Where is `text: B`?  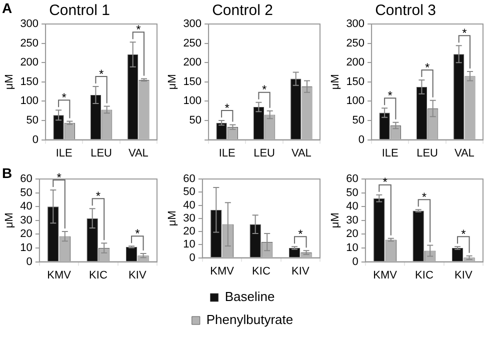 text: B is located at coordinates (7, 172).